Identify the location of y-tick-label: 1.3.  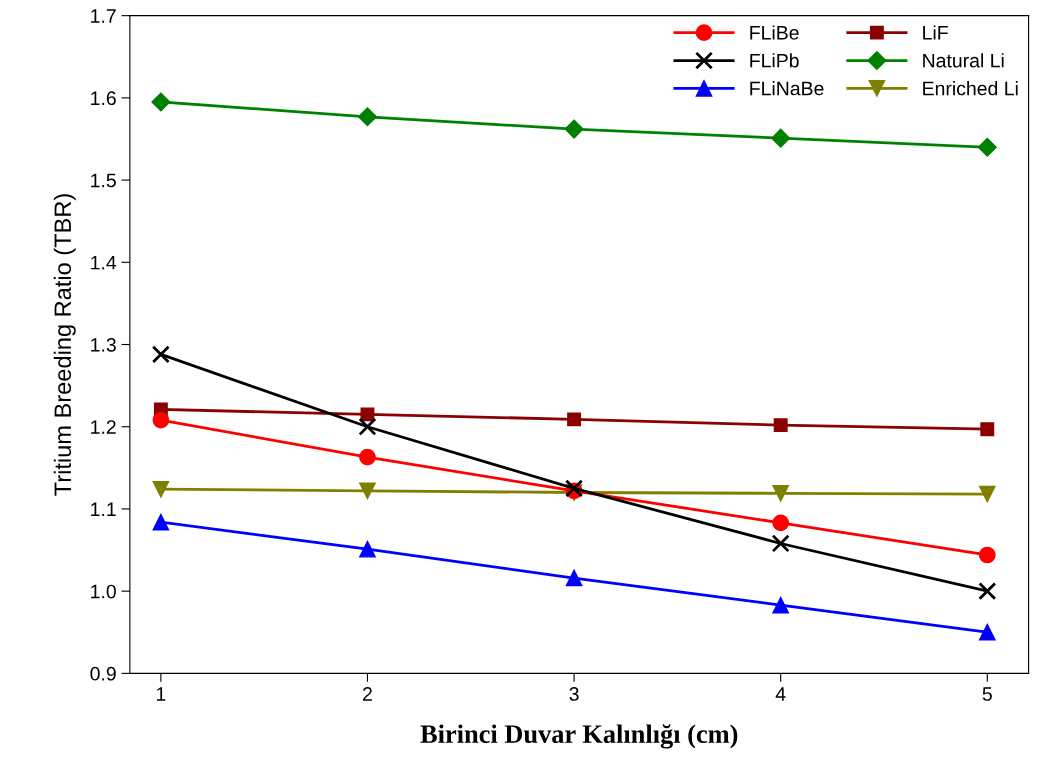
(103, 344).